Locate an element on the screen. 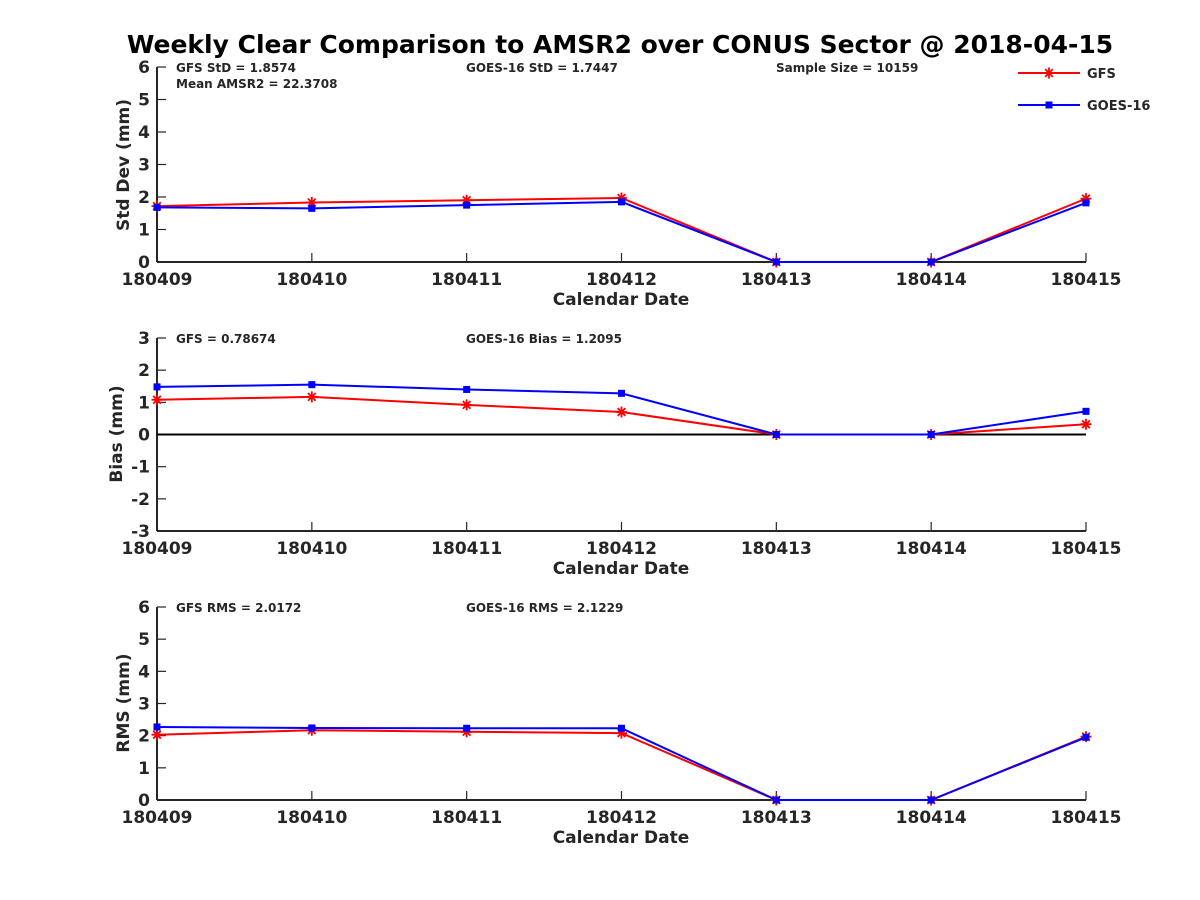  legend-label: GFS is located at coordinates (1101, 74).